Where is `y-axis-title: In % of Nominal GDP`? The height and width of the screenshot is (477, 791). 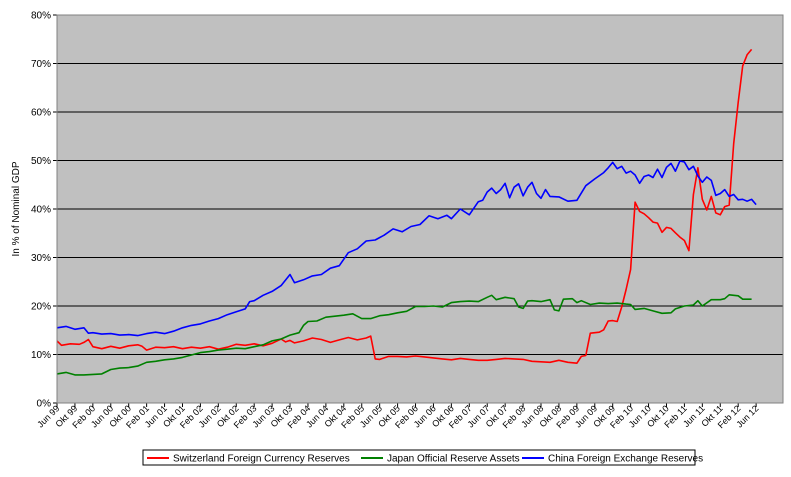
y-axis-title: In % of Nominal GDP is located at coordinates (16, 208).